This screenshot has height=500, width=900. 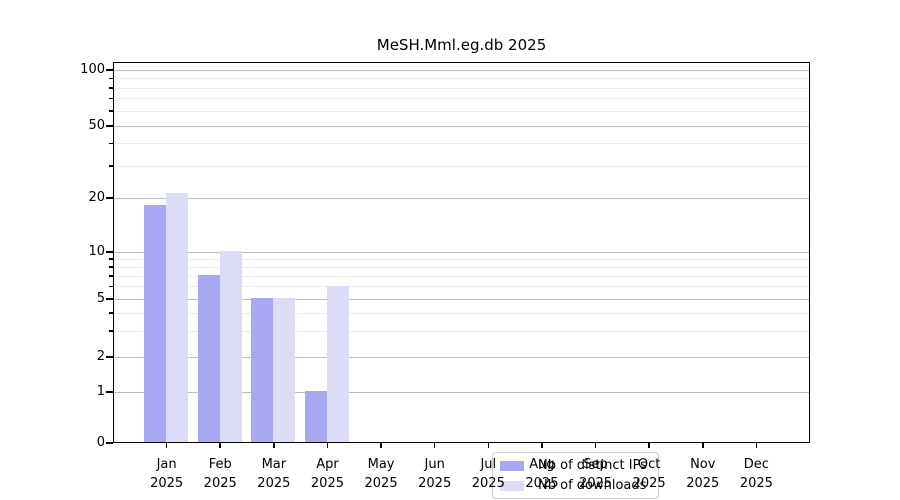 What do you see at coordinates (575, 475) in the screenshot?
I see `legend: Nb of distinct IPs Nb of downloads` at bounding box center [575, 475].